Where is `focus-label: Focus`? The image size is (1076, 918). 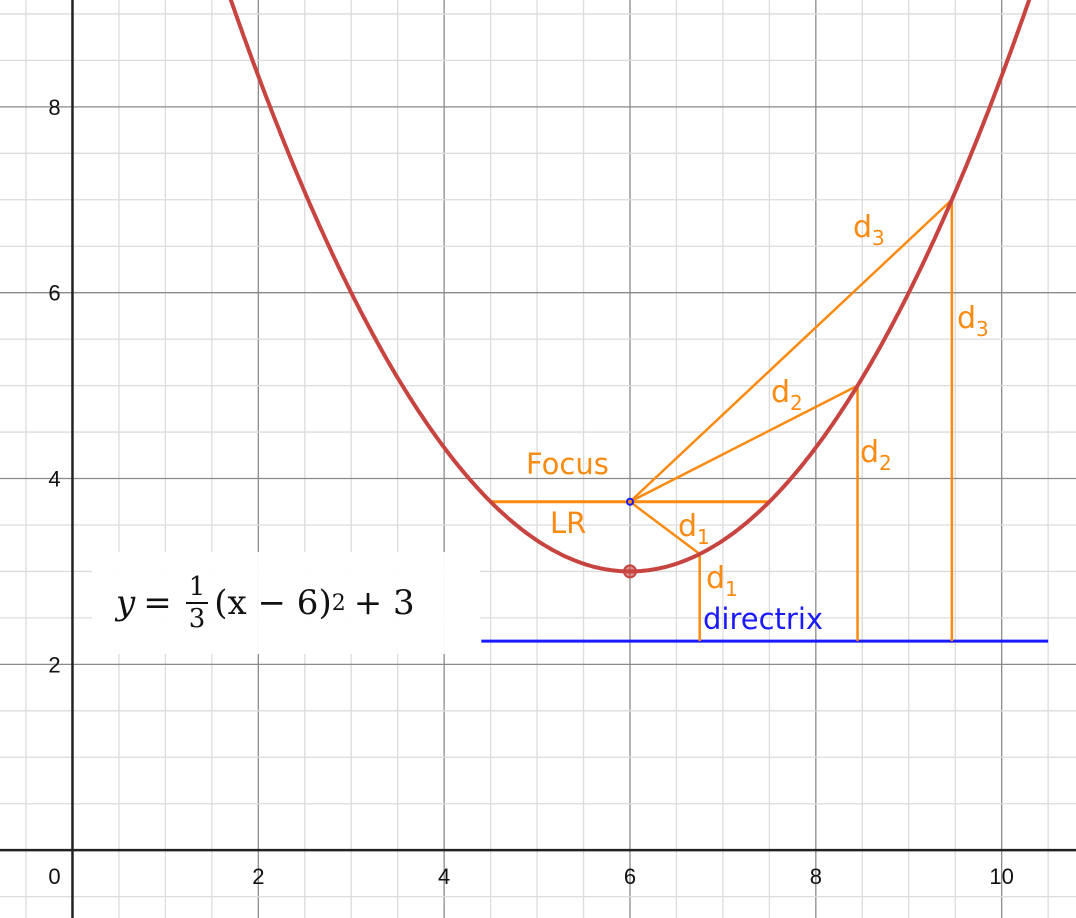 focus-label: Focus is located at coordinates (567, 464).